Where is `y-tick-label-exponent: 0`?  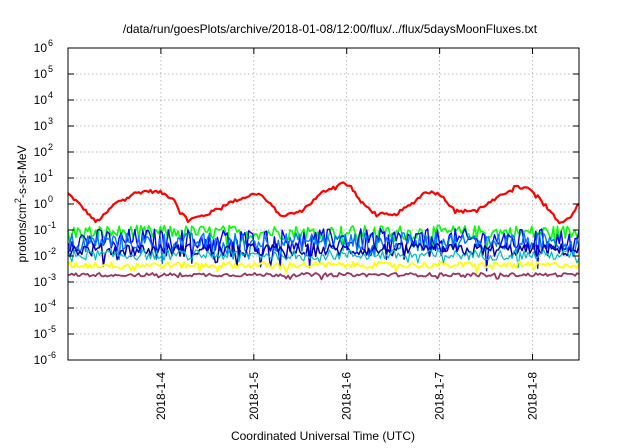 y-tick-label-exponent: 0 is located at coordinates (50, 199).